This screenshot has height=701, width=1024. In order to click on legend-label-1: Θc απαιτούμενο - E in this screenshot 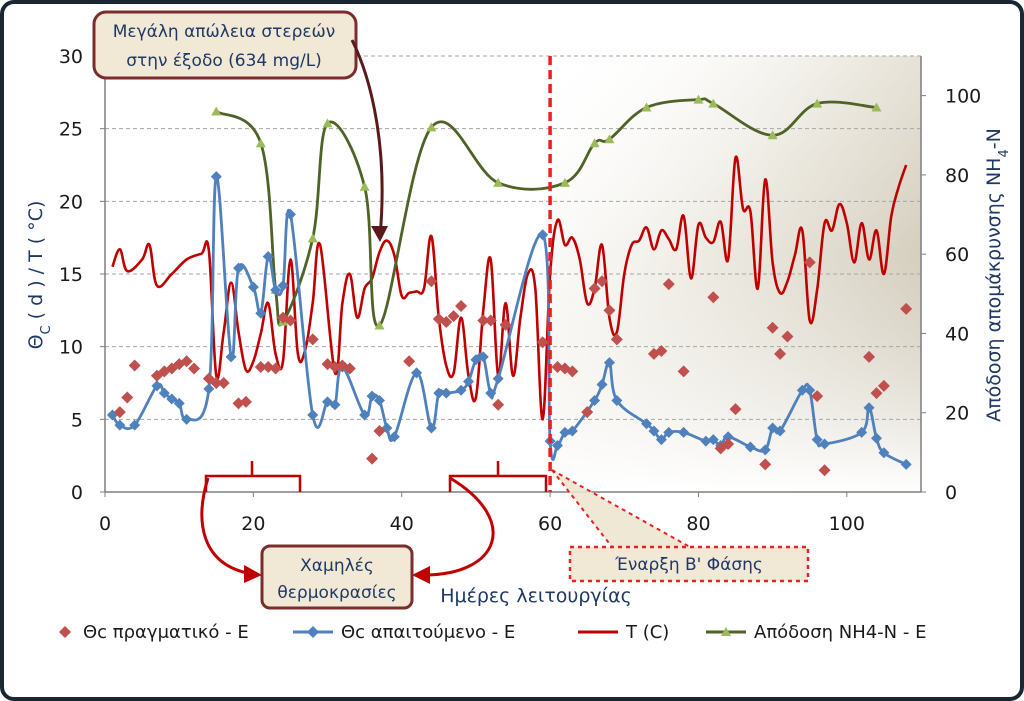, I will do `click(428, 632)`.